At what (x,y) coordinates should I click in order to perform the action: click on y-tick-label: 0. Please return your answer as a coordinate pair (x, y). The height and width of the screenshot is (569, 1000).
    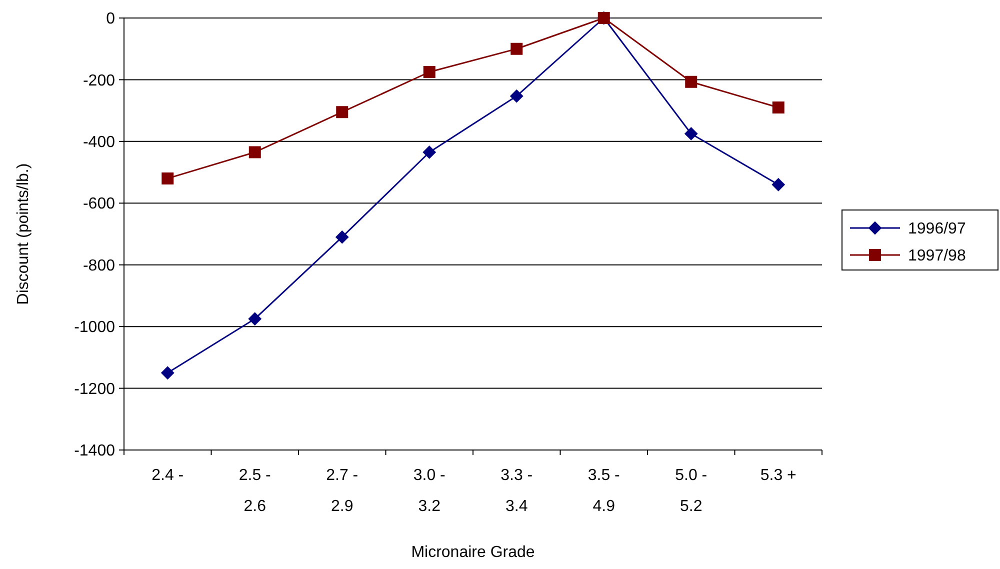
    Looking at the image, I should click on (111, 19).